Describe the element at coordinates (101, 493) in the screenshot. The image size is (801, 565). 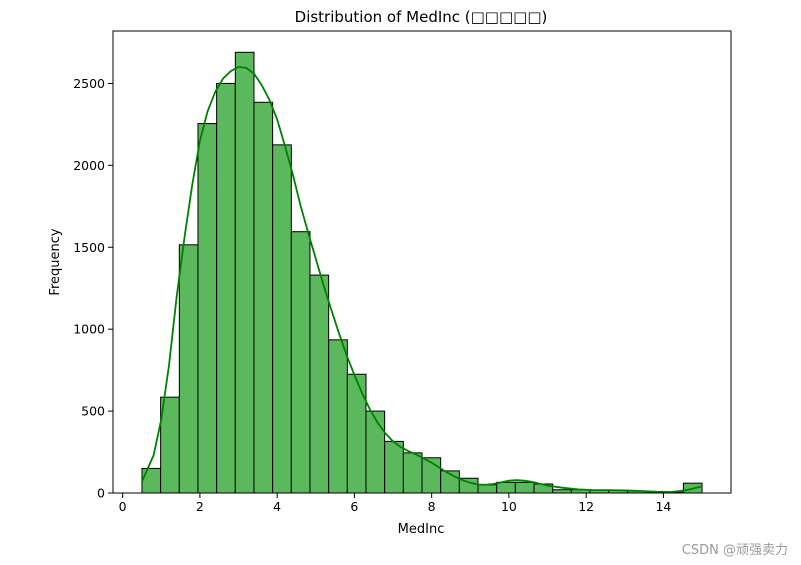
I see `y-tick-label: 0` at that location.